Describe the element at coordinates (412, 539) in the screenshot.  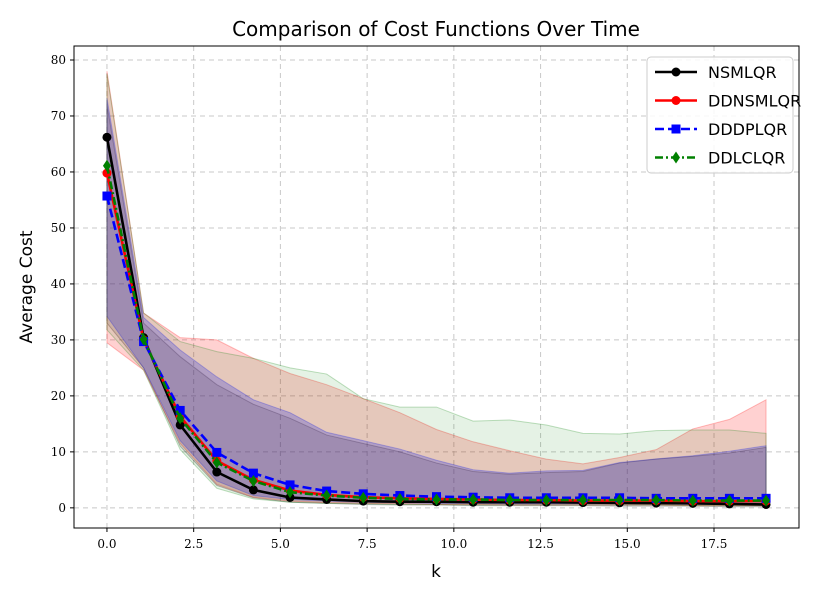
I see `x-axis-ticks: 0.0 2.5 5.0 7.5 10.0 12.5 15.0 17.5` at that location.